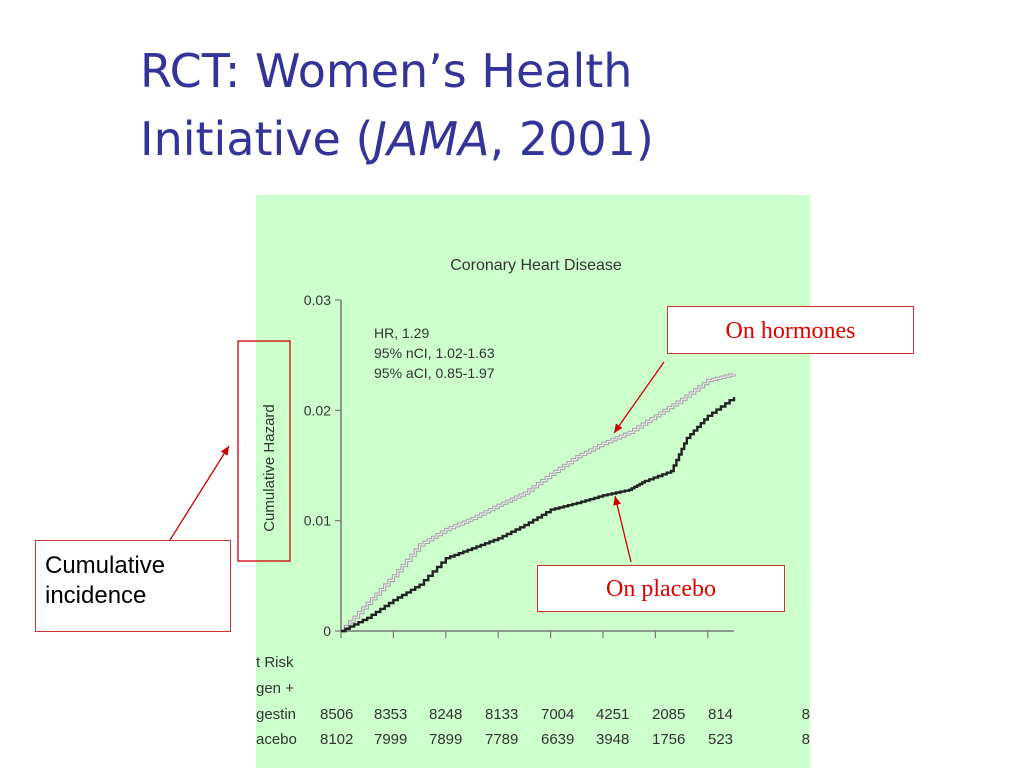 Image resolution: width=1024 pixels, height=768 pixels. What do you see at coordinates (431, 139) in the screenshot?
I see `title-journal: JAMA` at bounding box center [431, 139].